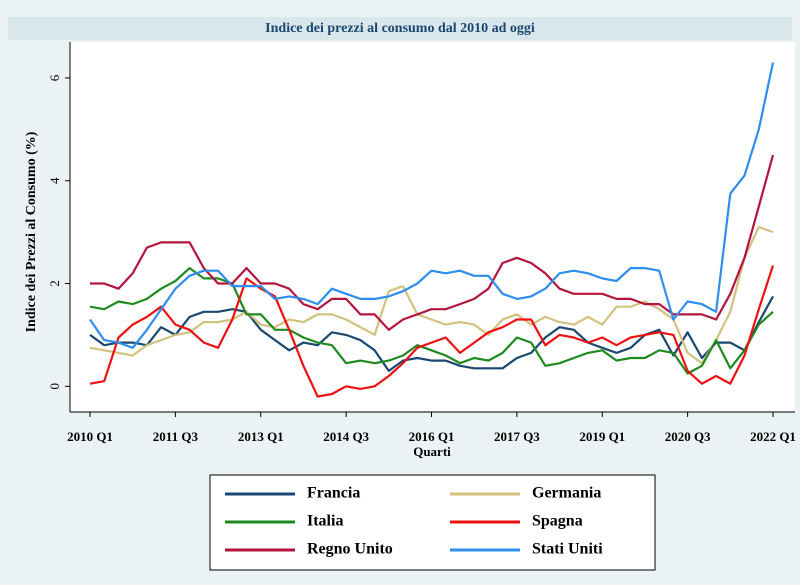 This screenshot has width=800, height=585. I want to click on title-bar, so click(400, 28).